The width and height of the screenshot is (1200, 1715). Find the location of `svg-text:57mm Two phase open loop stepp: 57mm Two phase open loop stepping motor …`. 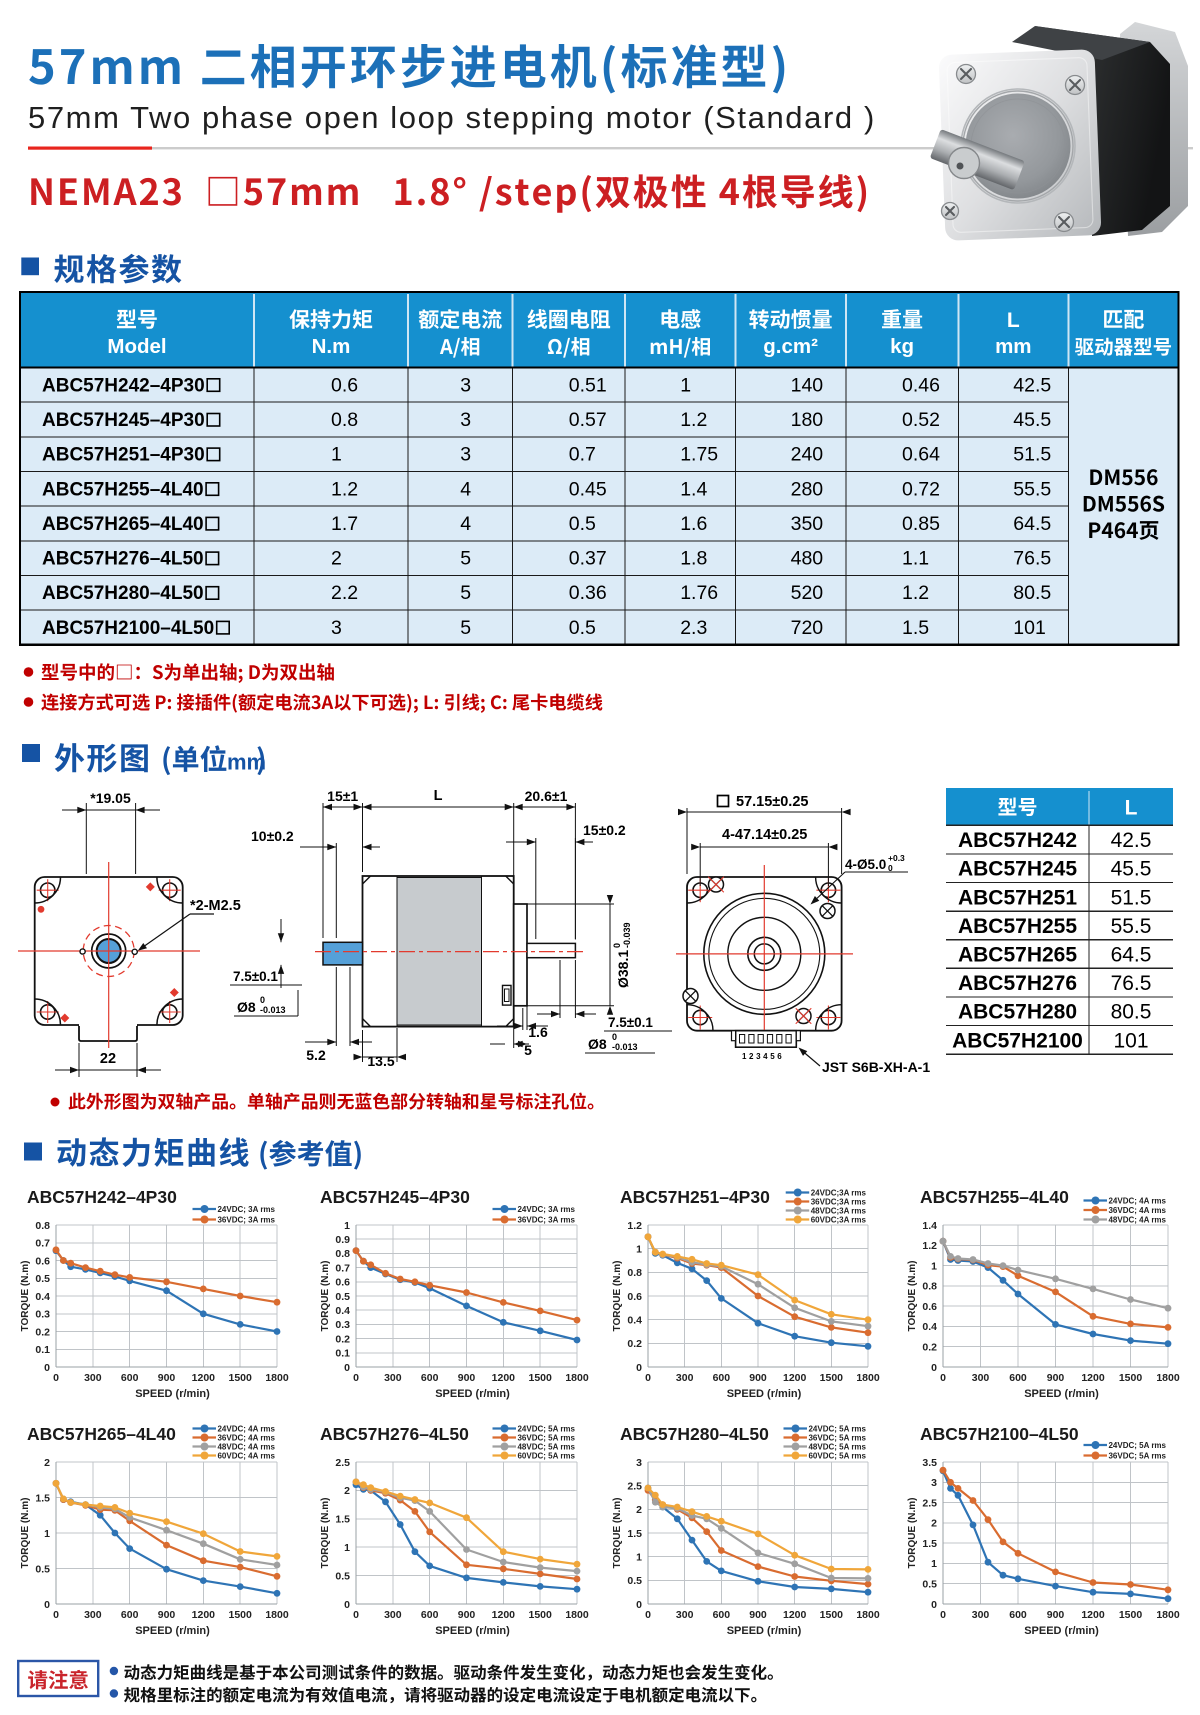

svg-text:57mm Two phase open loop stepp: 57mm Two phase open loop stepping motor … is located at coordinates (452, 117).